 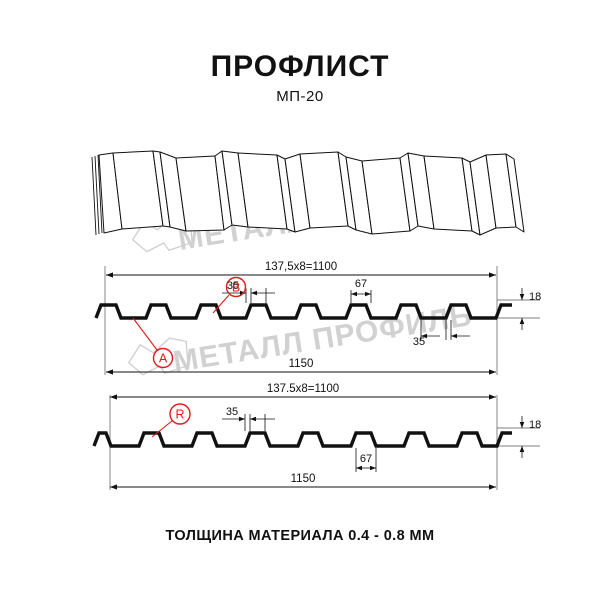 I want to click on marker-a: A, so click(x=153, y=343).